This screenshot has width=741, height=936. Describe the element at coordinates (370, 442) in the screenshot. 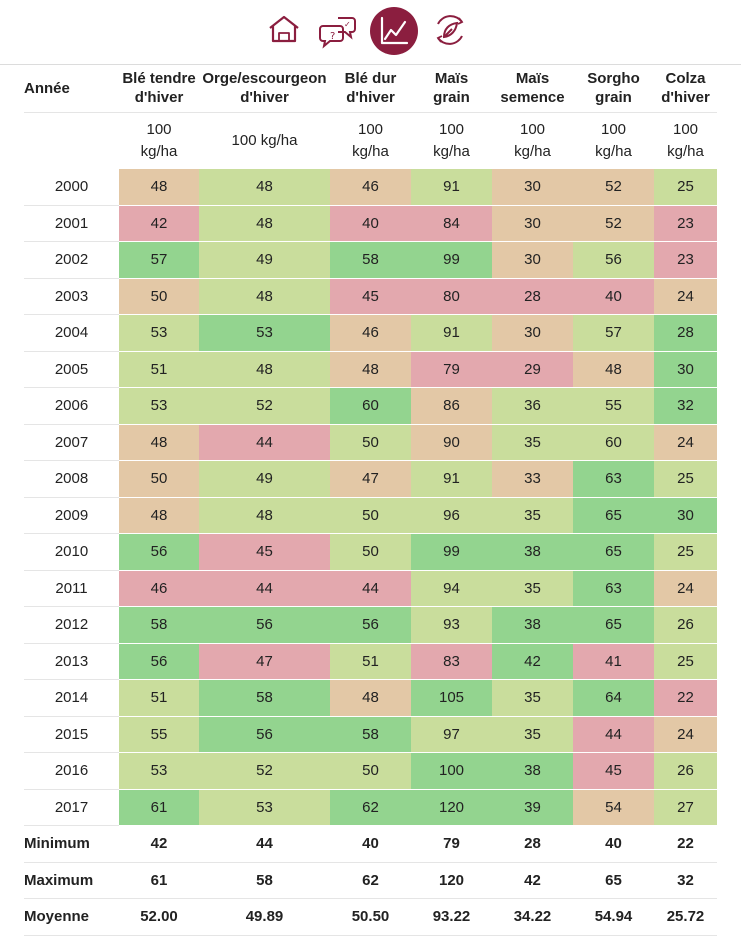

I see `table-row: 2007 48 44 50 90 35 60 24` at that location.